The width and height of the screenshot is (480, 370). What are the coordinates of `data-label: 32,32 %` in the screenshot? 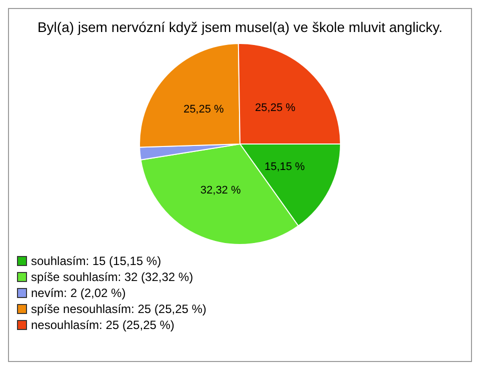 It's located at (220, 190).